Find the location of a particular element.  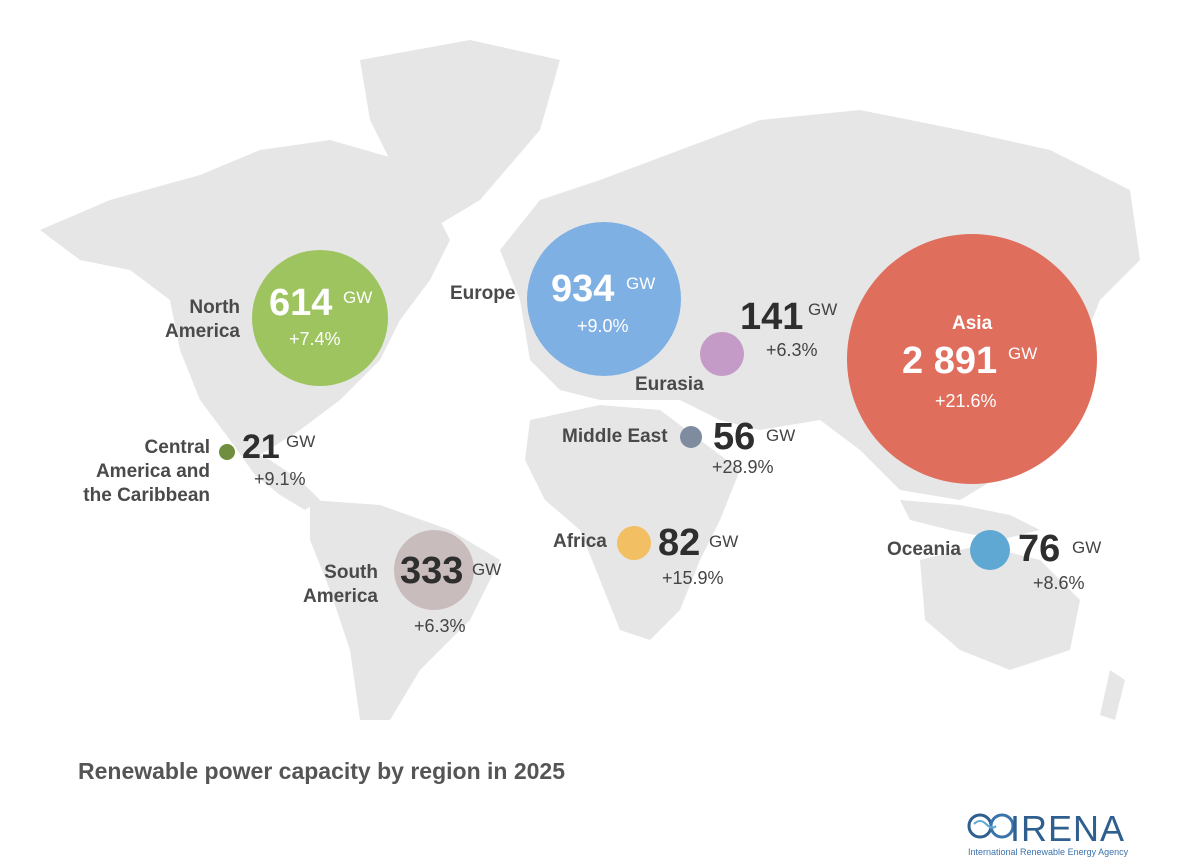

north-america-change: +7.4% is located at coordinates (315, 339).